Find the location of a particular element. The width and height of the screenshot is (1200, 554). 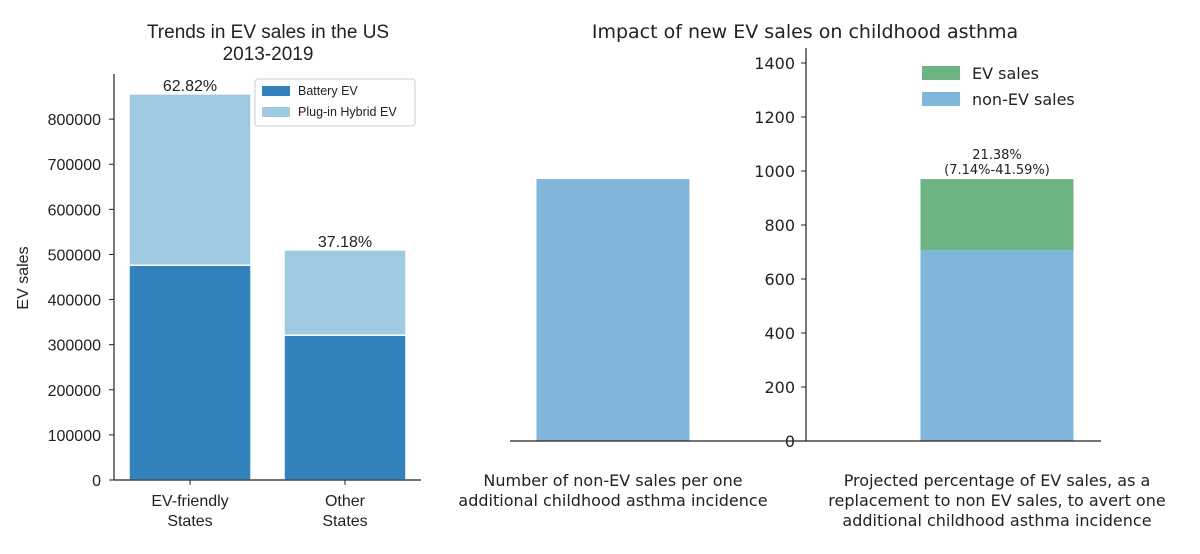

left-y-tick-label: 500000 is located at coordinates (74, 255).